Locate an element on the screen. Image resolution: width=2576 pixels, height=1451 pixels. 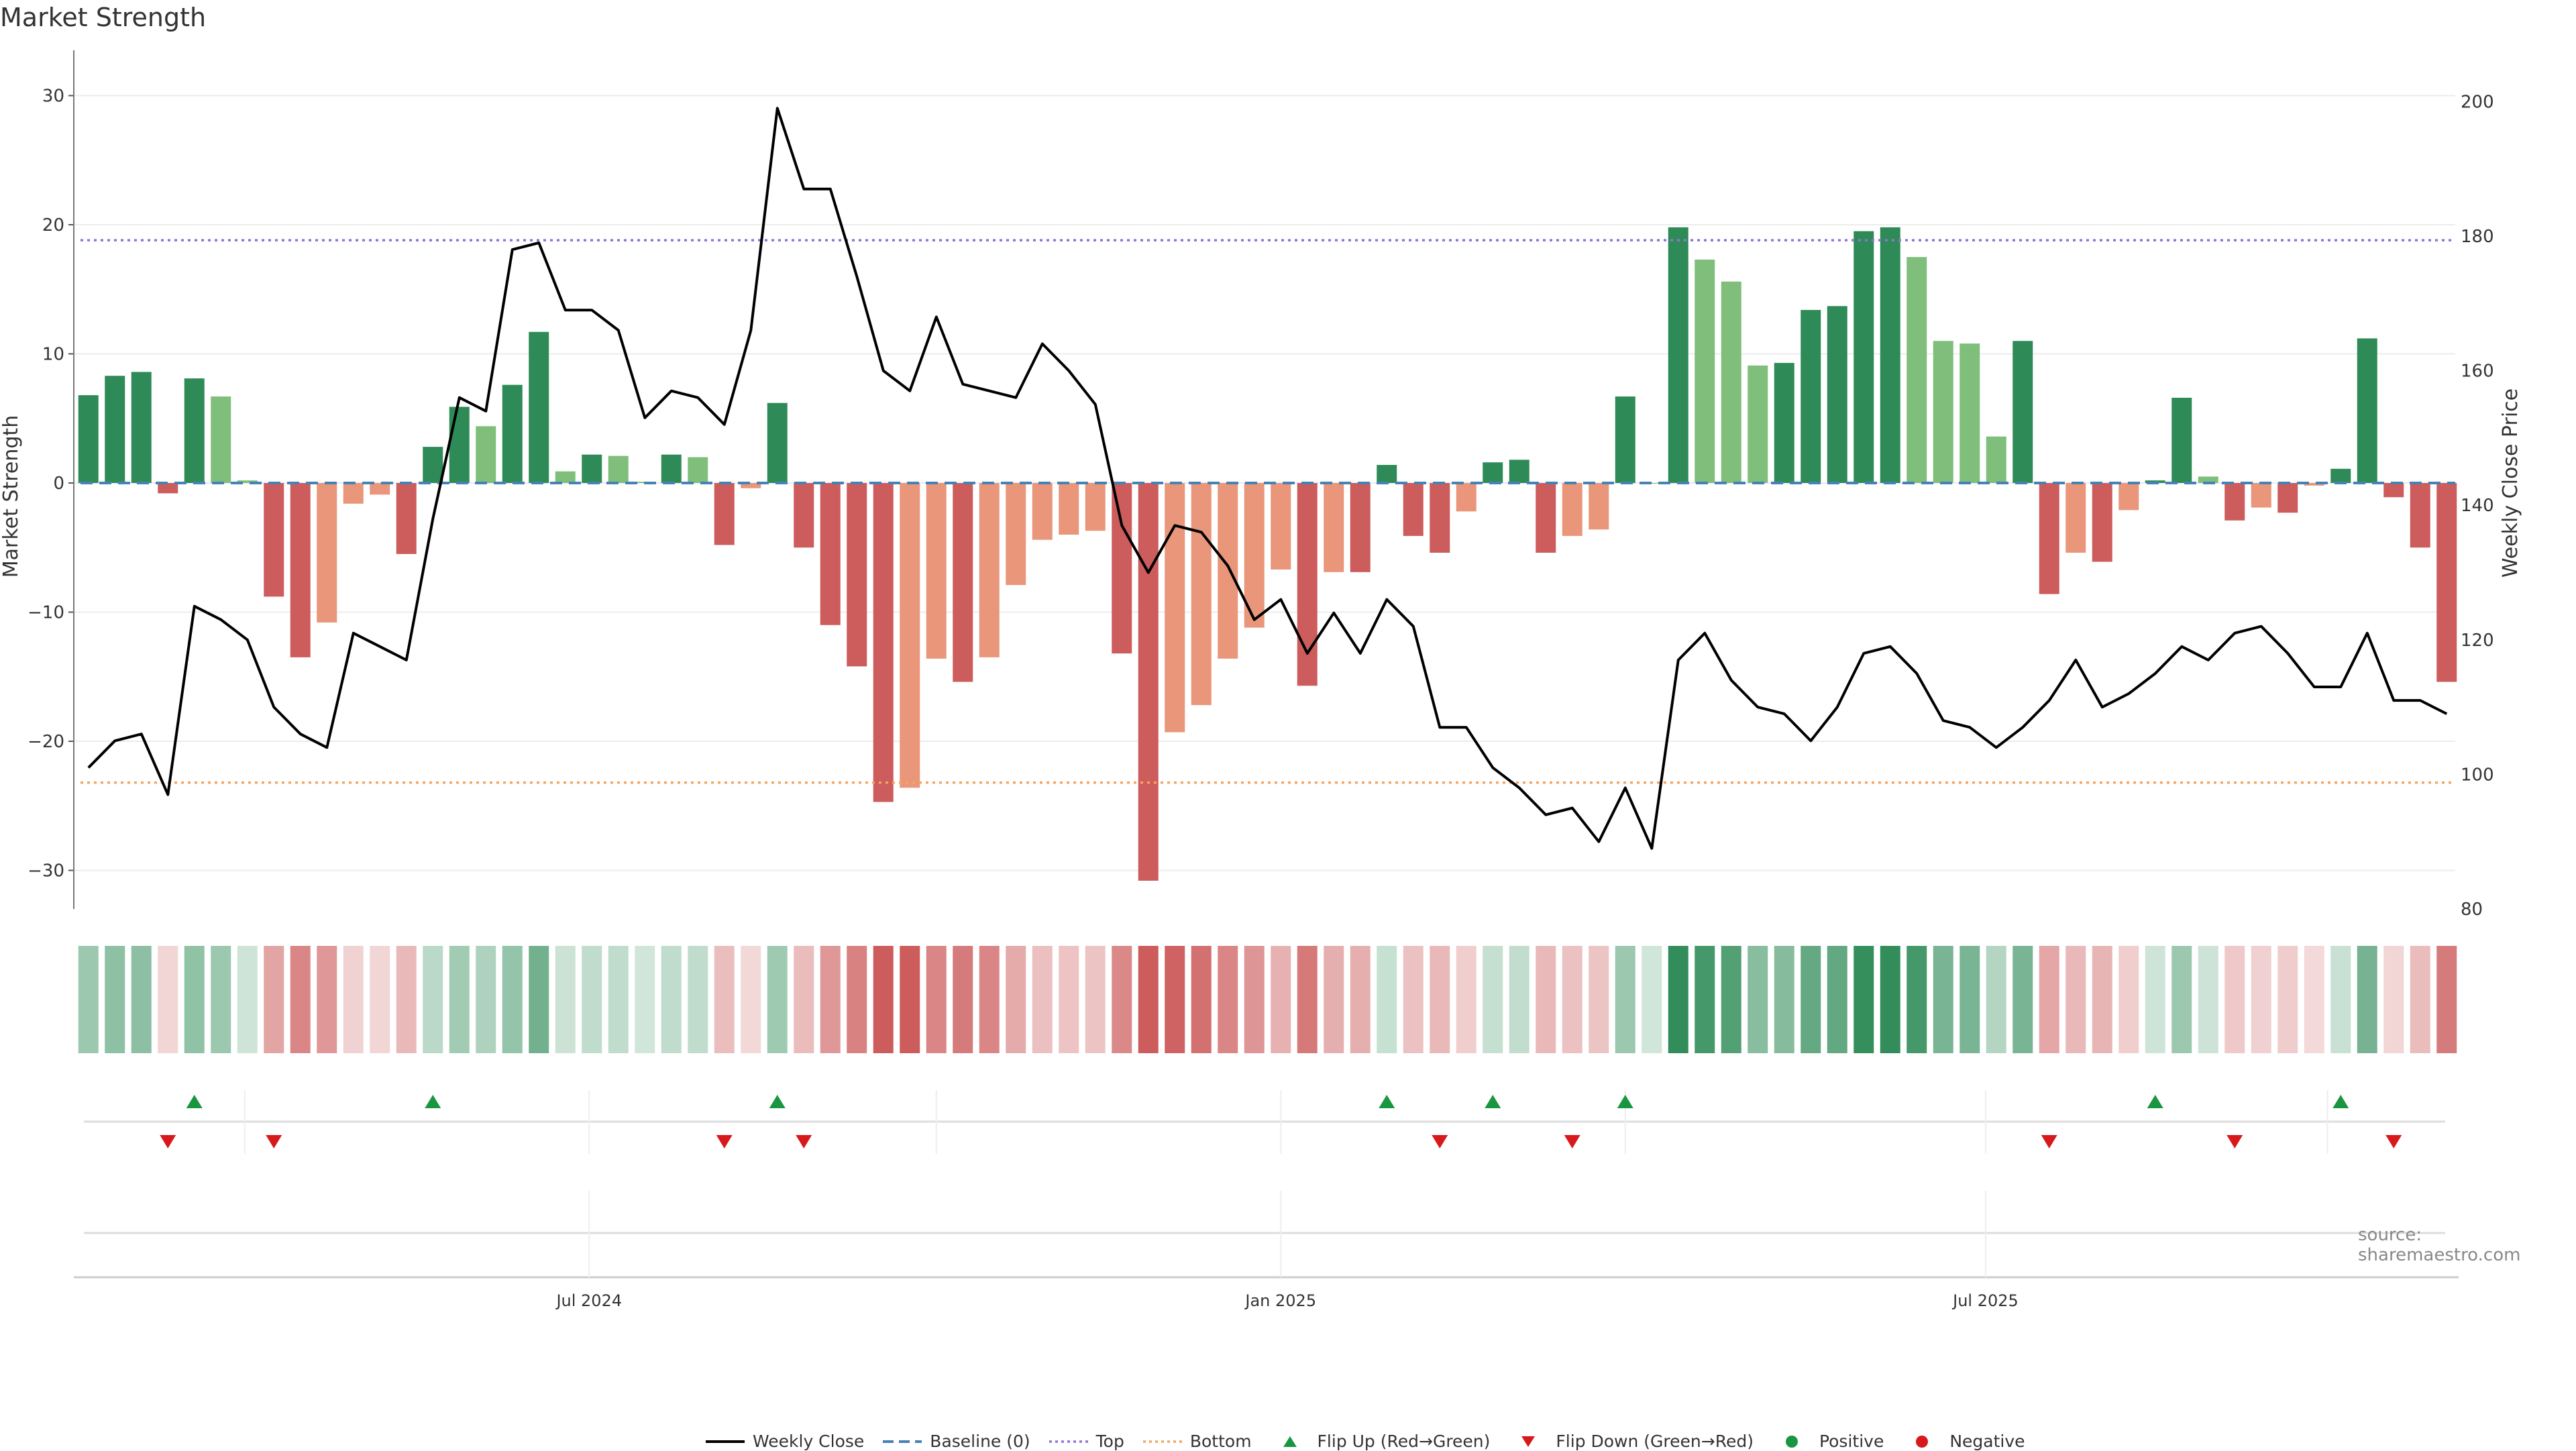
xtick-label-2: Jul 2025 is located at coordinates (1985, 1300).